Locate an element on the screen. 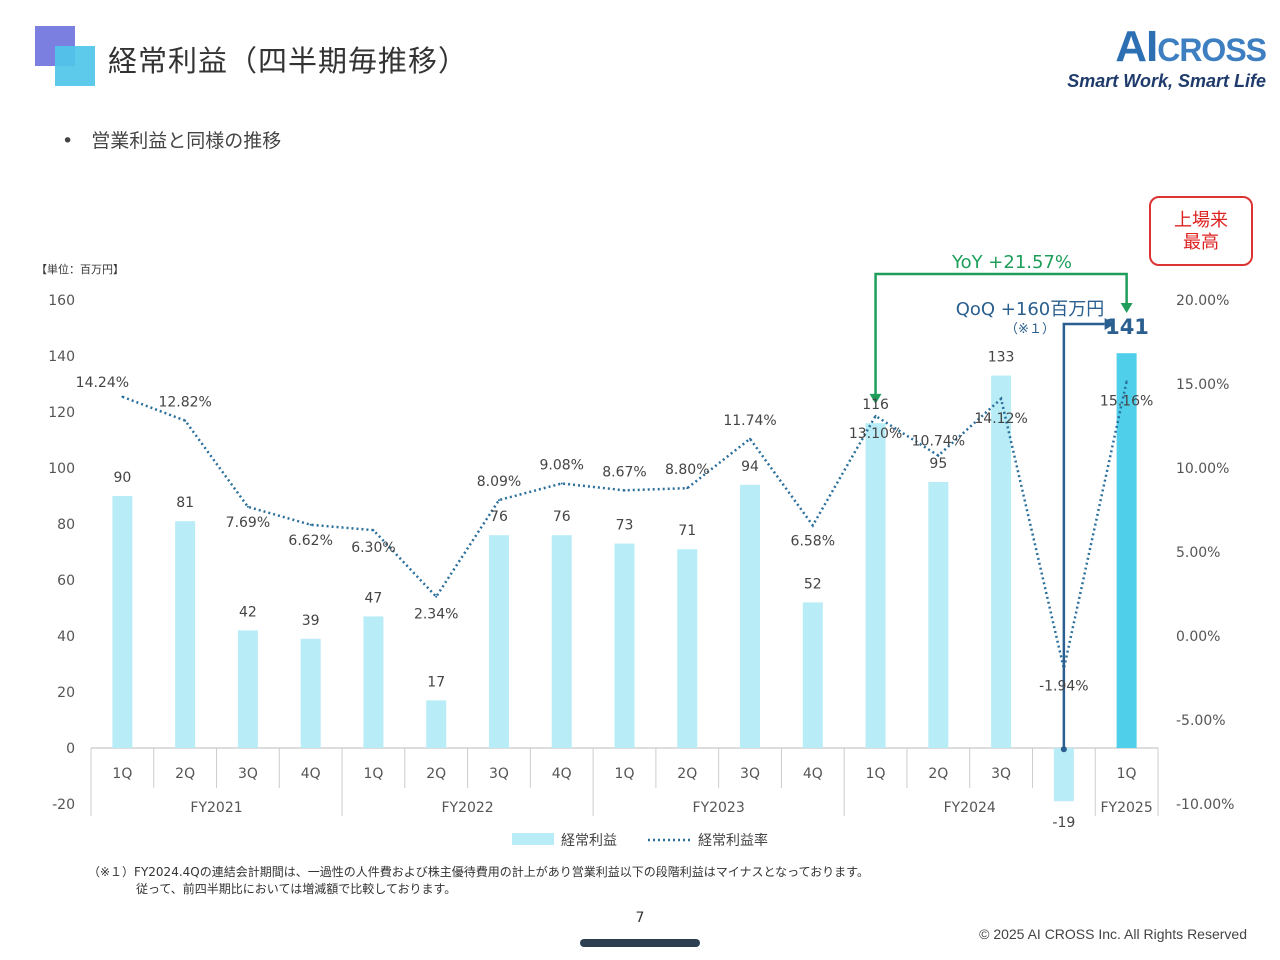 Image resolution: width=1280 pixels, height=960 pixels. y-left-tick-label: 160 is located at coordinates (61, 301).